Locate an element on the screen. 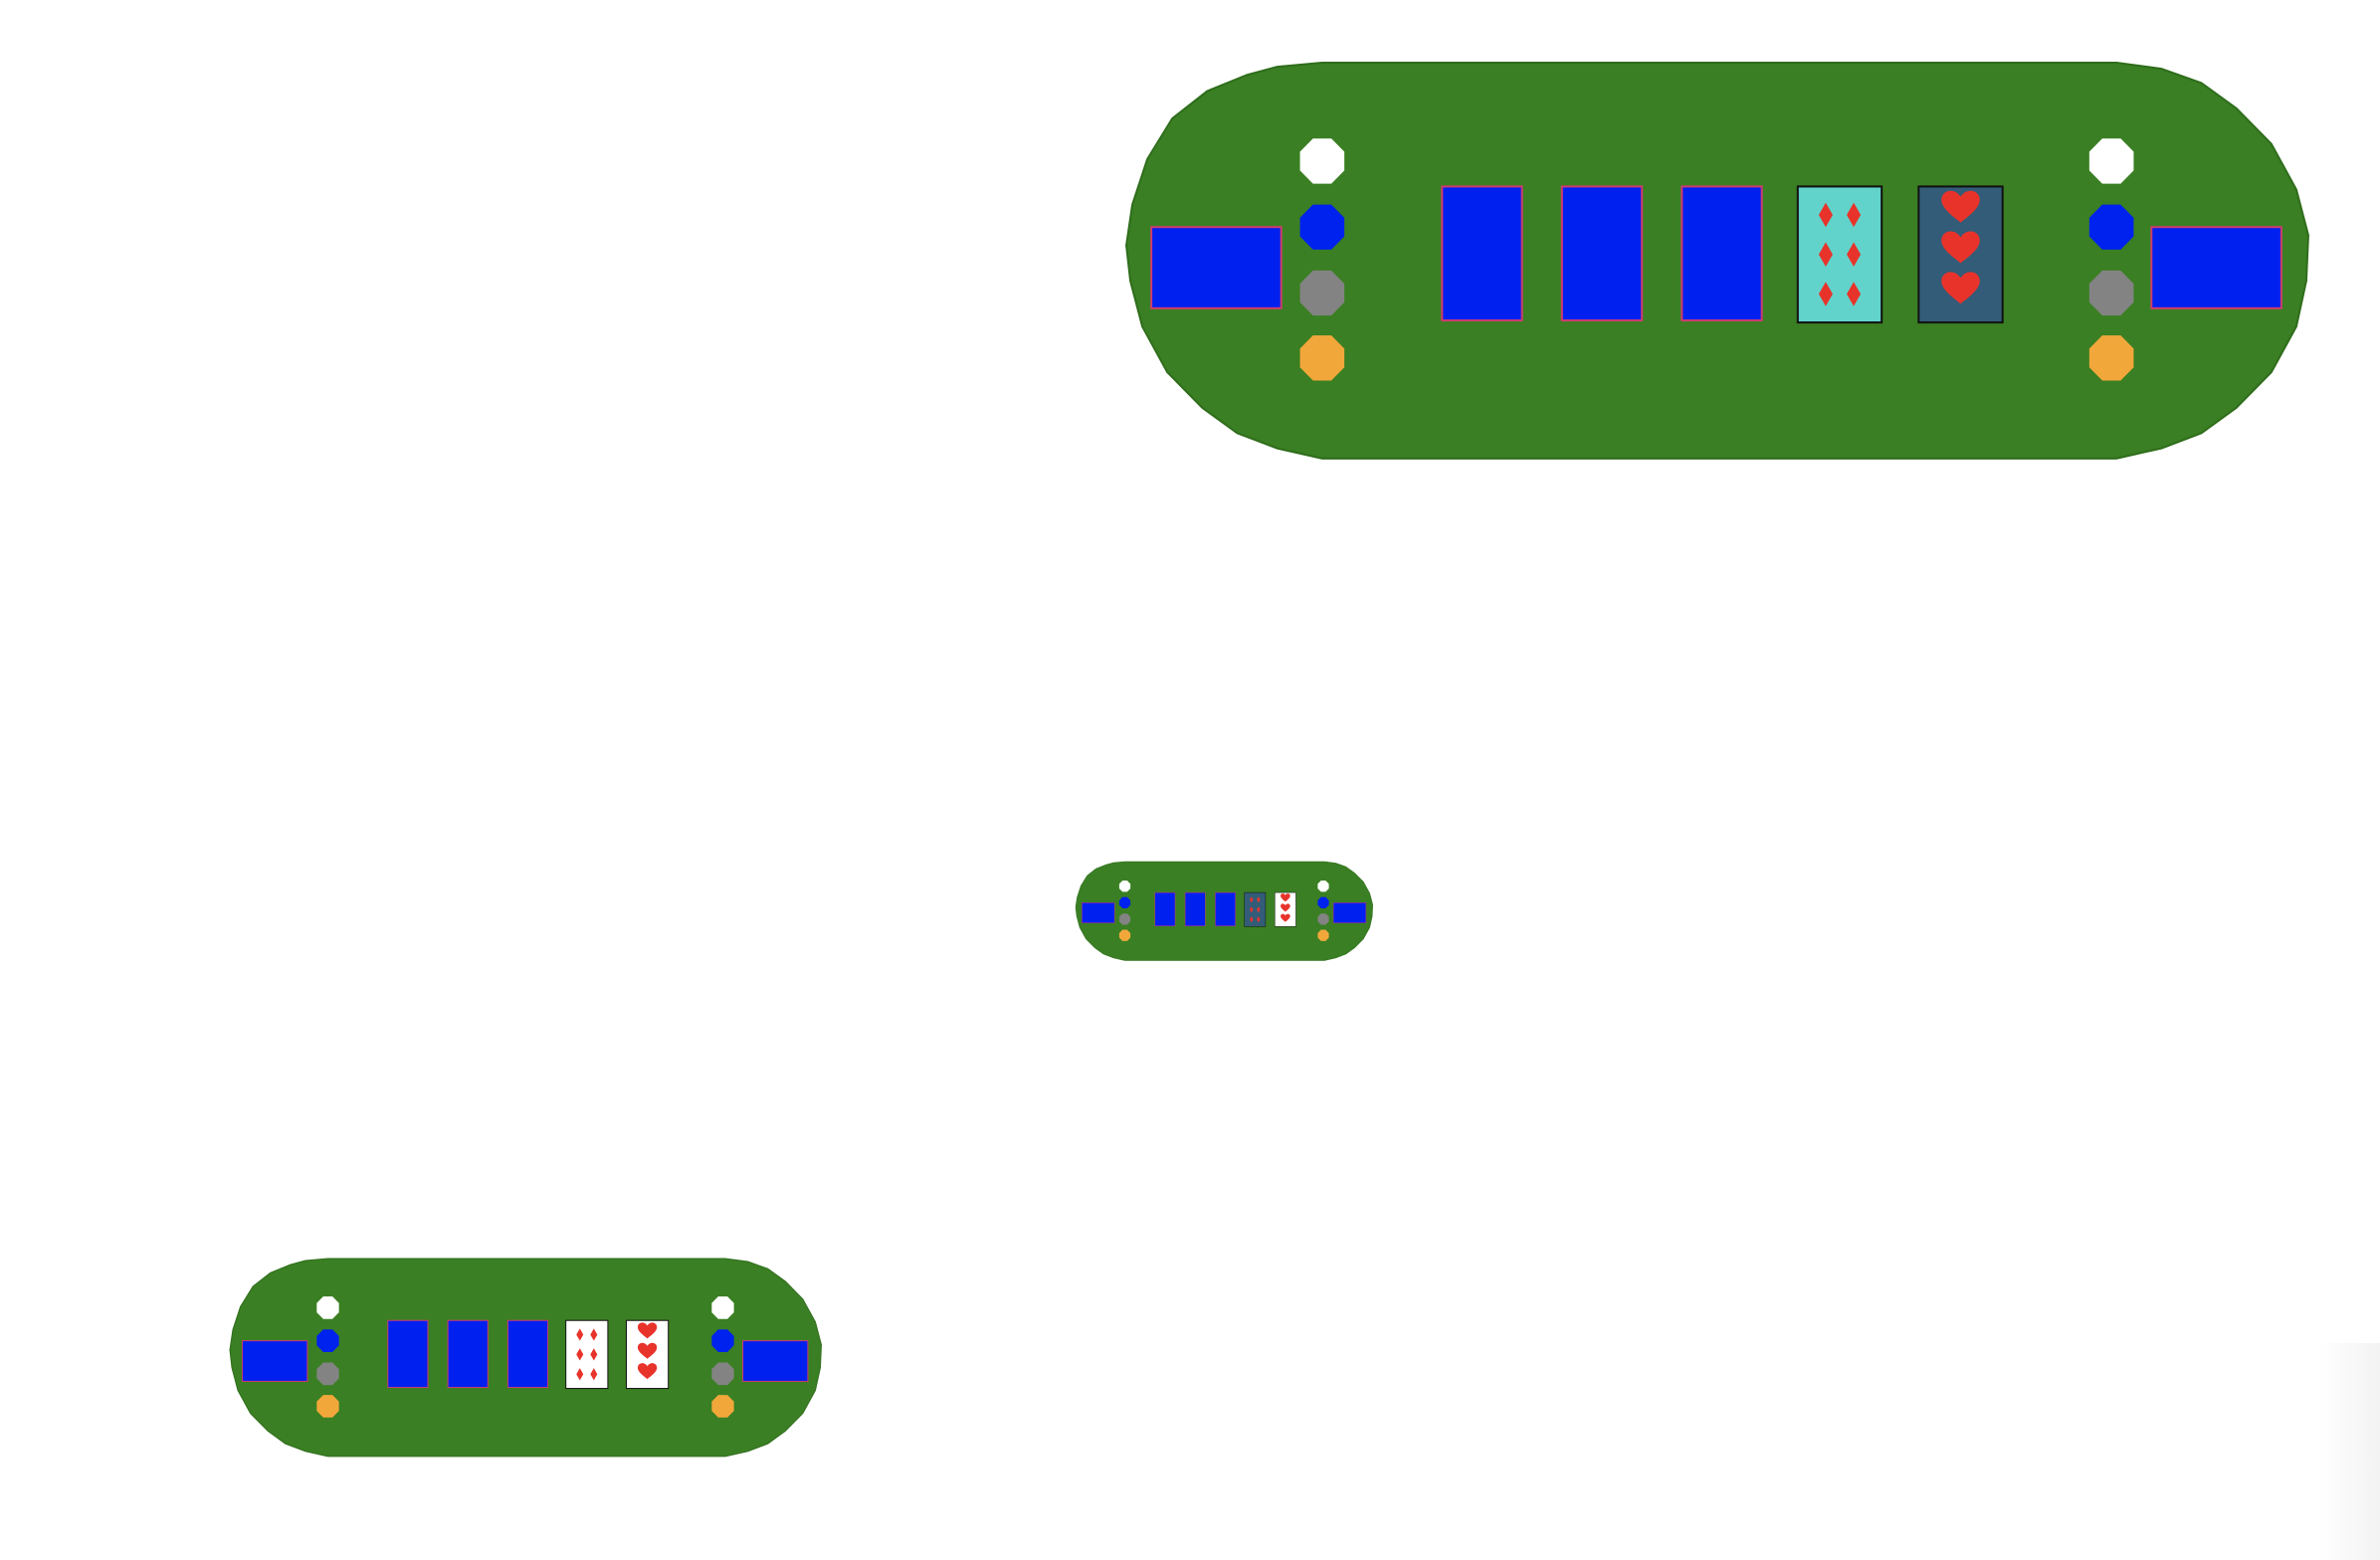 The height and width of the screenshot is (1560, 2380). edge-shadow is located at coordinates (2350, 1451).